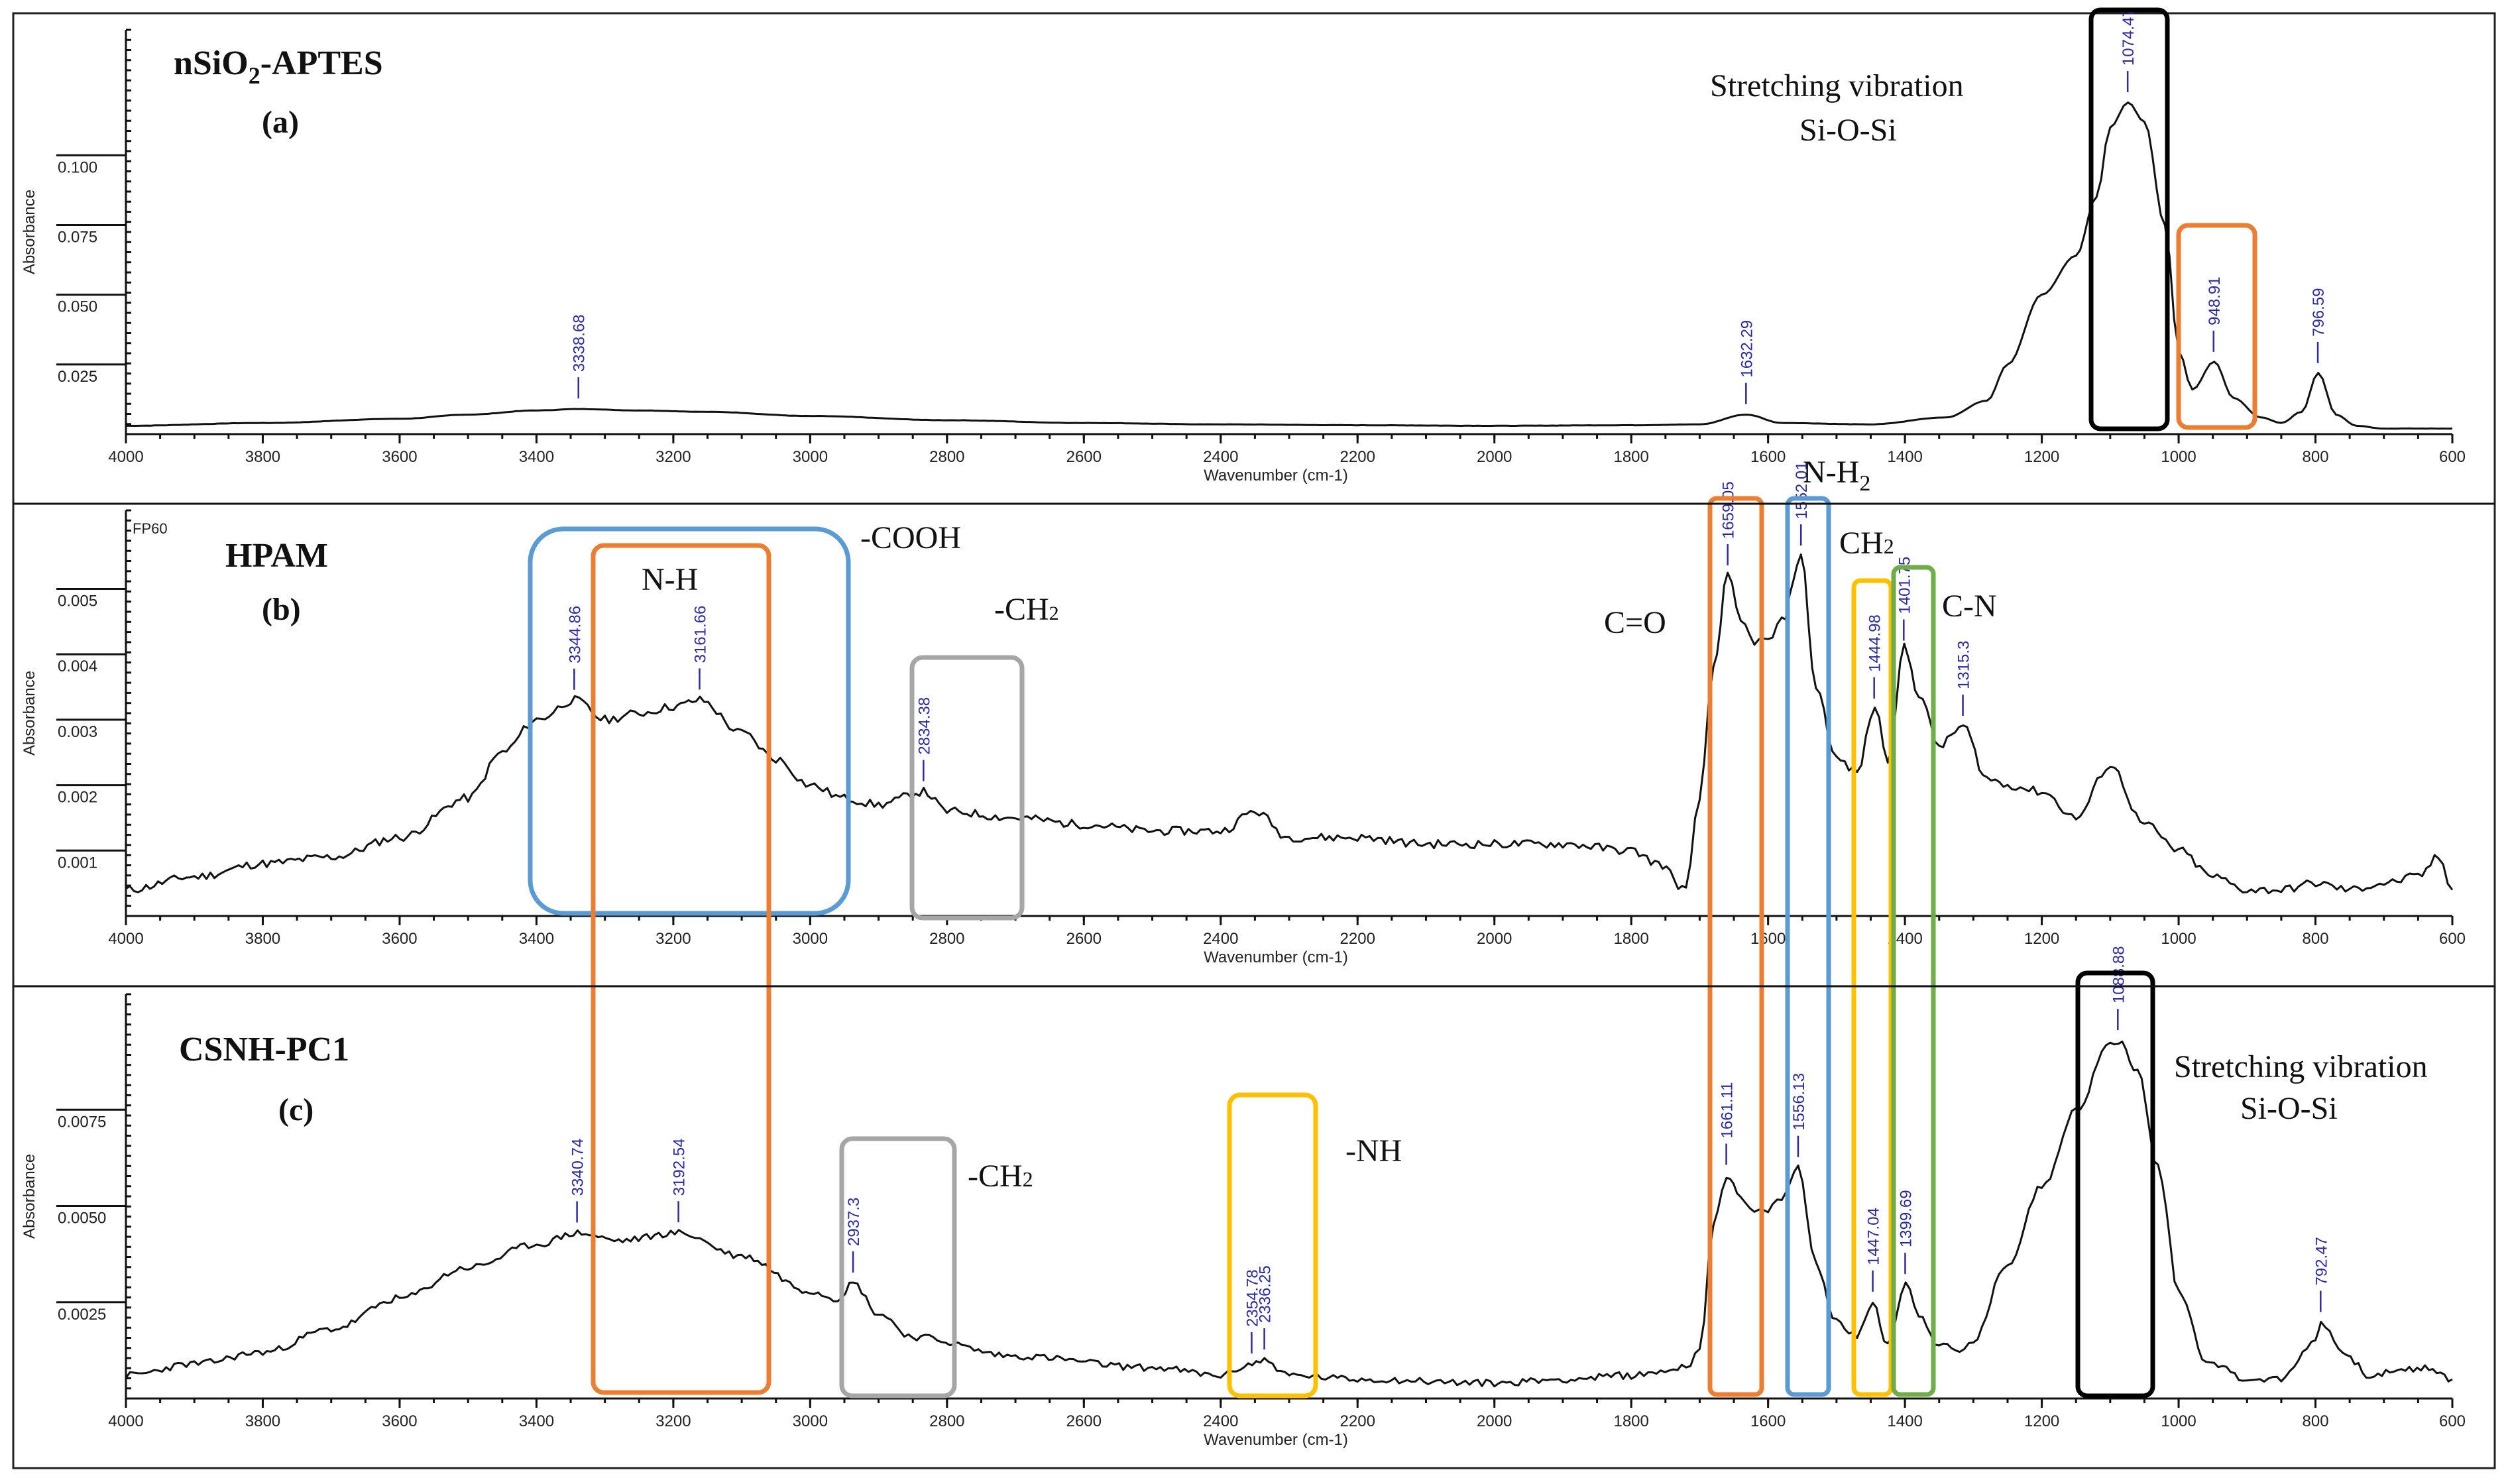 Image resolution: width=2508 pixels, height=1484 pixels. I want to click on x-tick-label: 2000, so click(1494, 939).